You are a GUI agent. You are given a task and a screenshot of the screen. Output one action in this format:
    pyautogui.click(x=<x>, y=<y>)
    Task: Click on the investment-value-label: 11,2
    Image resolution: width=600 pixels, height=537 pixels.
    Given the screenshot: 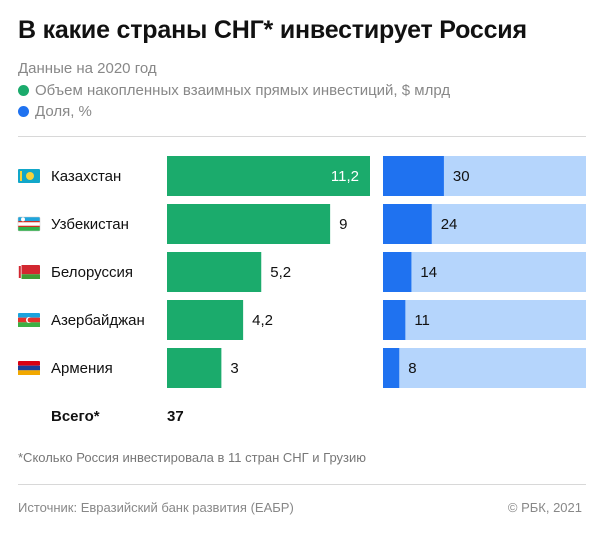 What is the action you would take?
    pyautogui.click(x=345, y=176)
    